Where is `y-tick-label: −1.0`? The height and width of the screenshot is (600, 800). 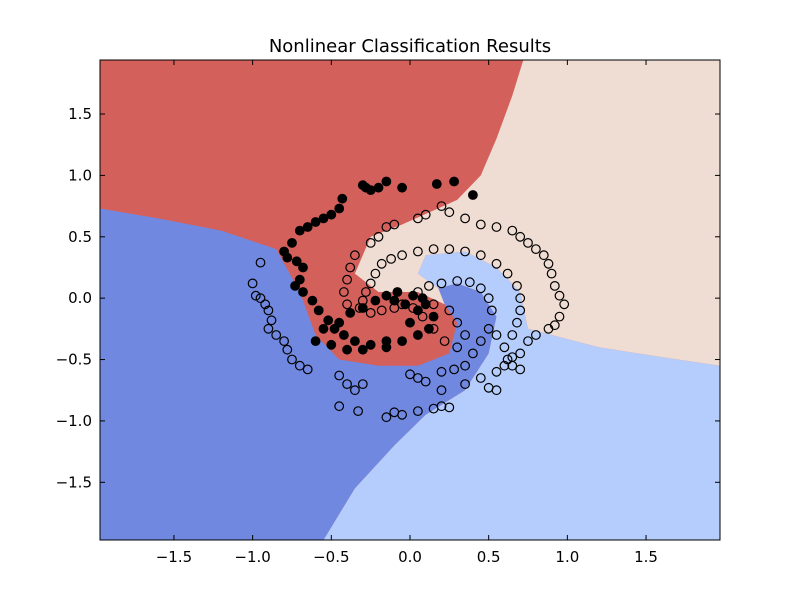 y-tick-label: −1.0 is located at coordinates (74, 421).